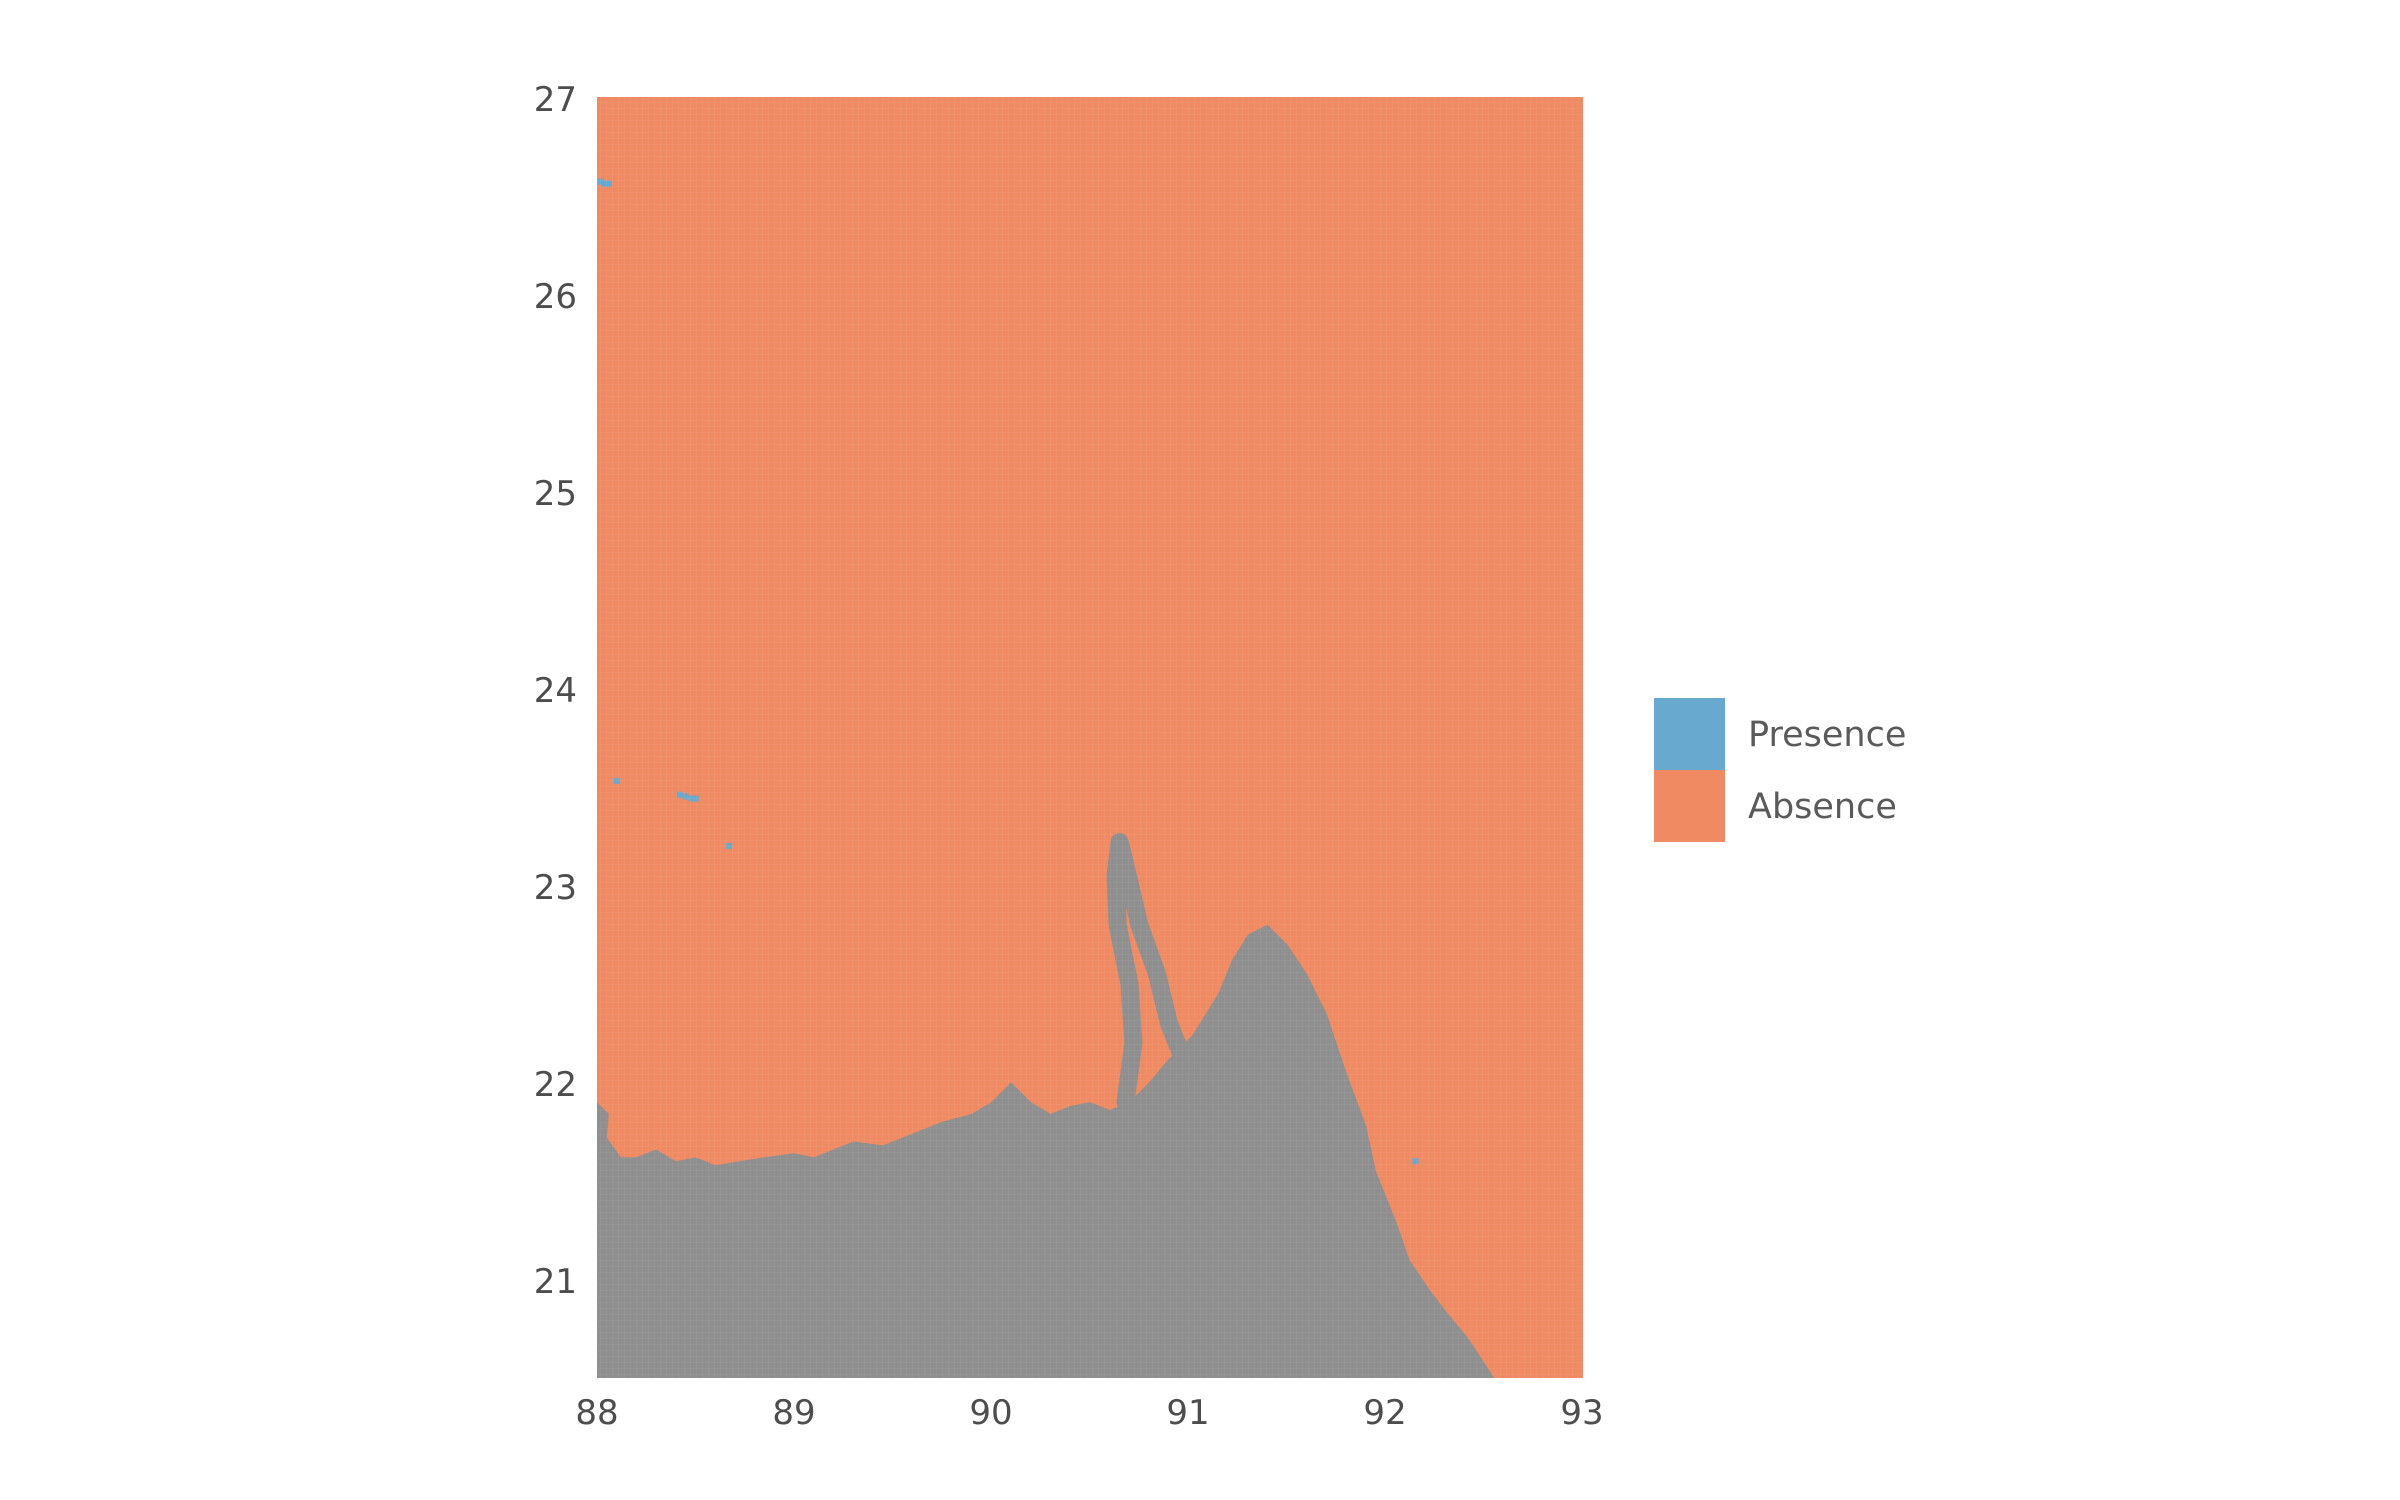  What do you see at coordinates (1089, 1413) in the screenshot?
I see `x-axis: 88 89 90 91 92 93` at bounding box center [1089, 1413].